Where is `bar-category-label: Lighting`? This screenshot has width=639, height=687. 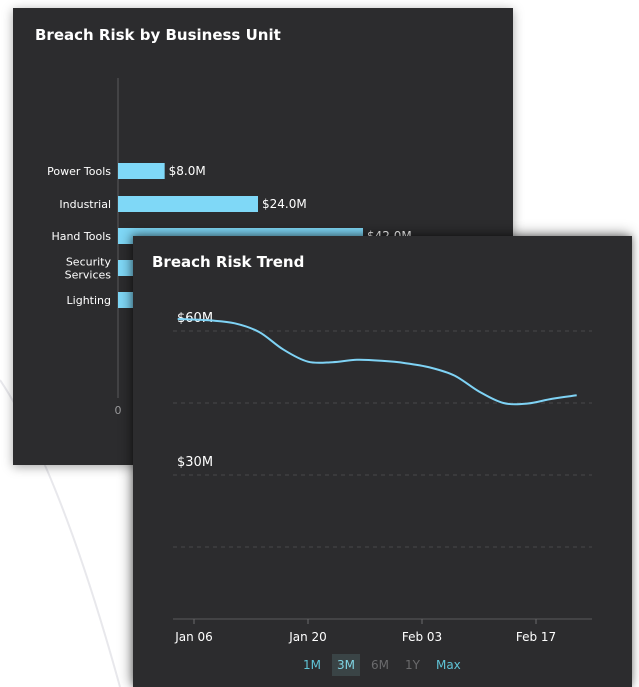 bar-category-label: Lighting is located at coordinates (89, 300).